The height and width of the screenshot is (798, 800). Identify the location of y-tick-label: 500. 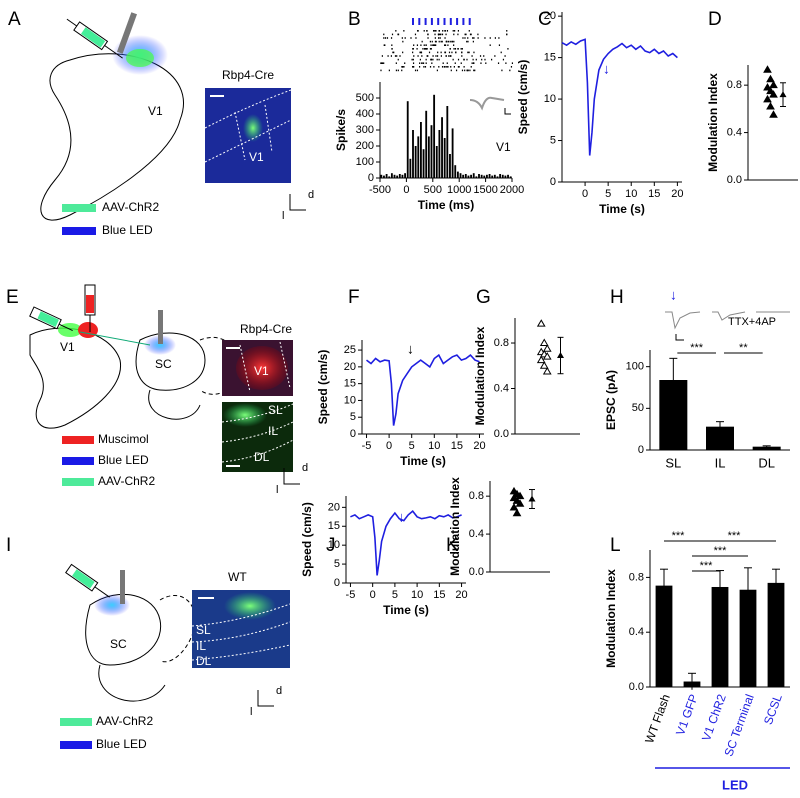
(365, 98).